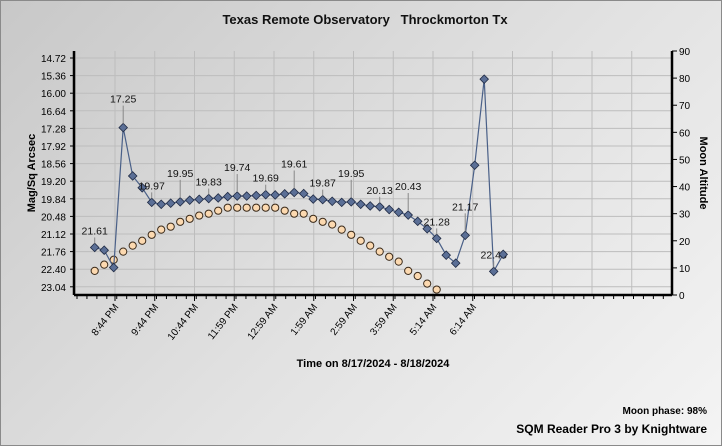 This screenshot has height=447, width=722. I want to click on y-tick-label: 18.56, so click(53, 165).